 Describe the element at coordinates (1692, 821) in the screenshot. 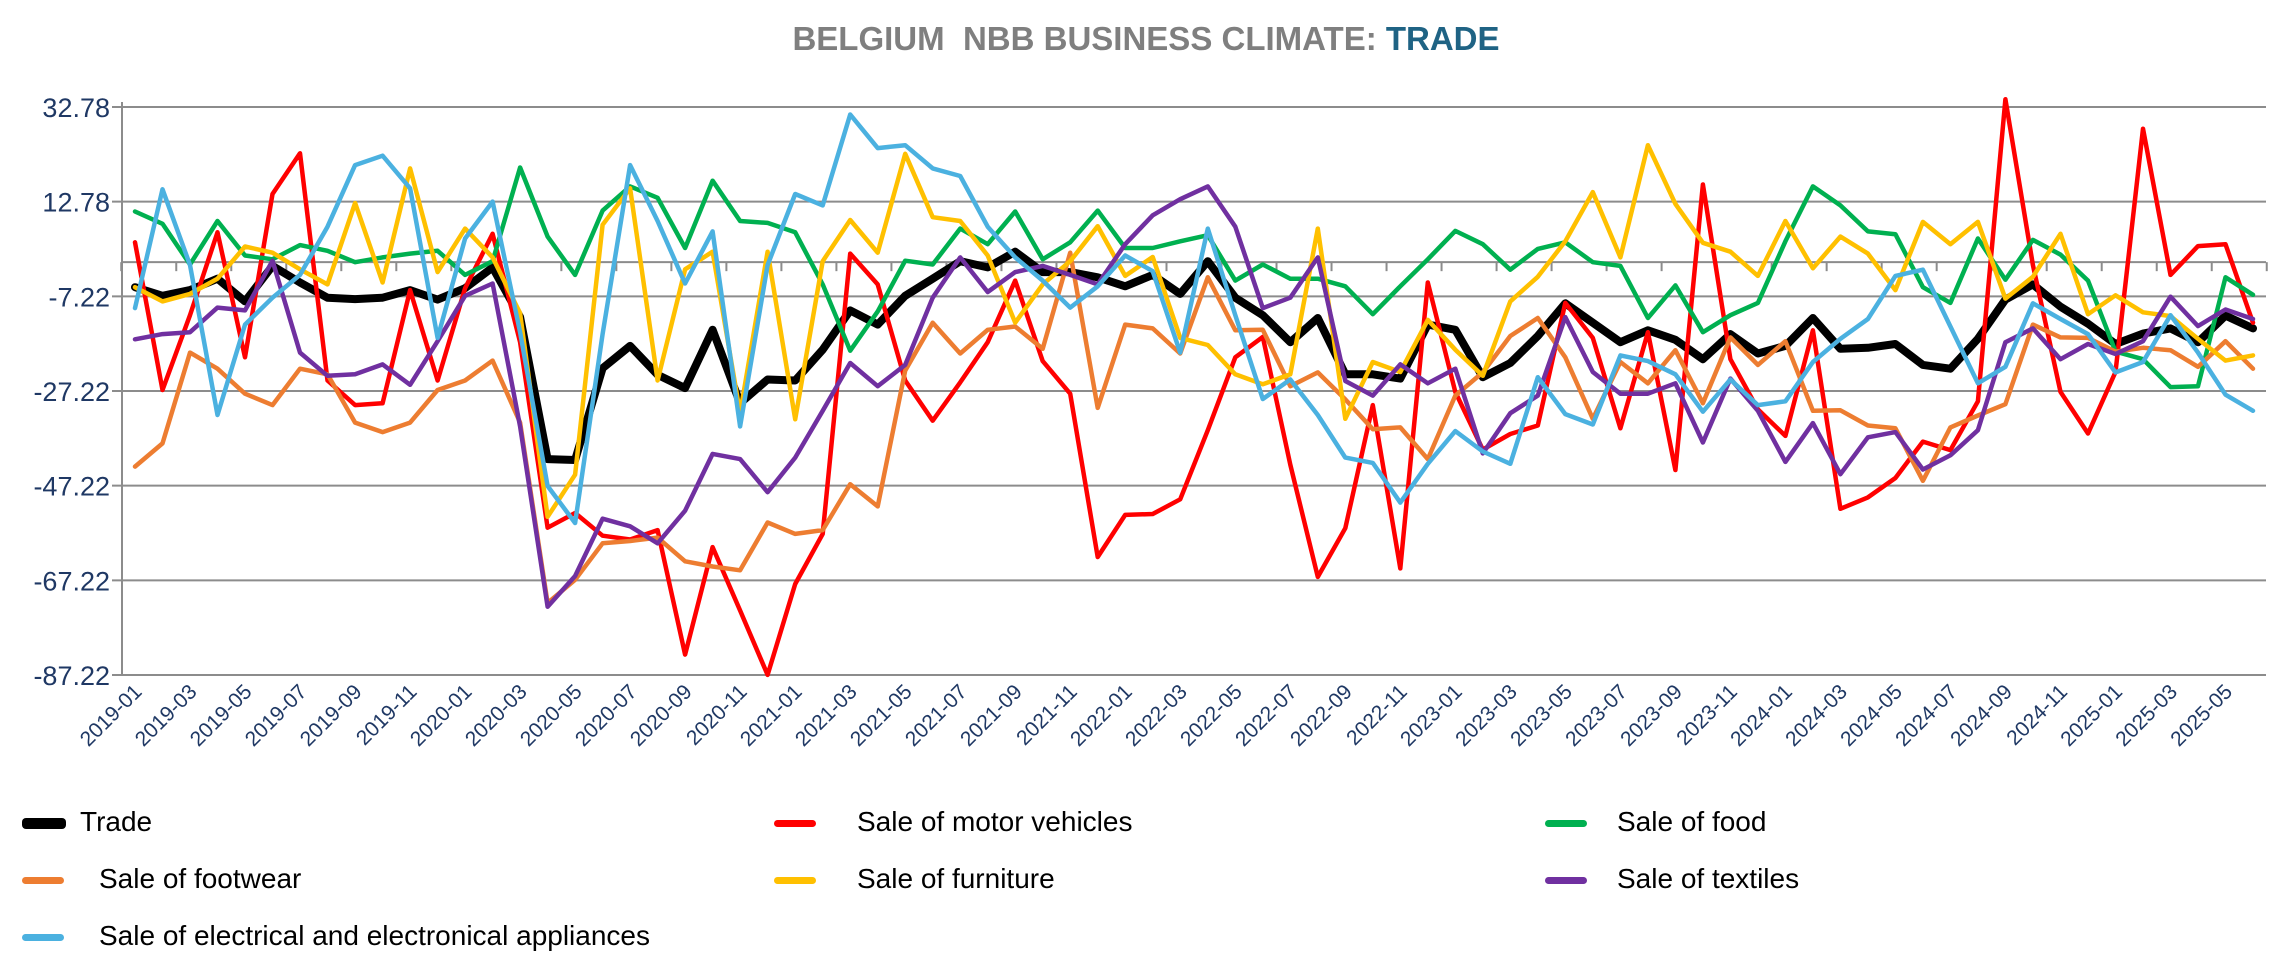

I see `legend-label: Sale of food` at that location.